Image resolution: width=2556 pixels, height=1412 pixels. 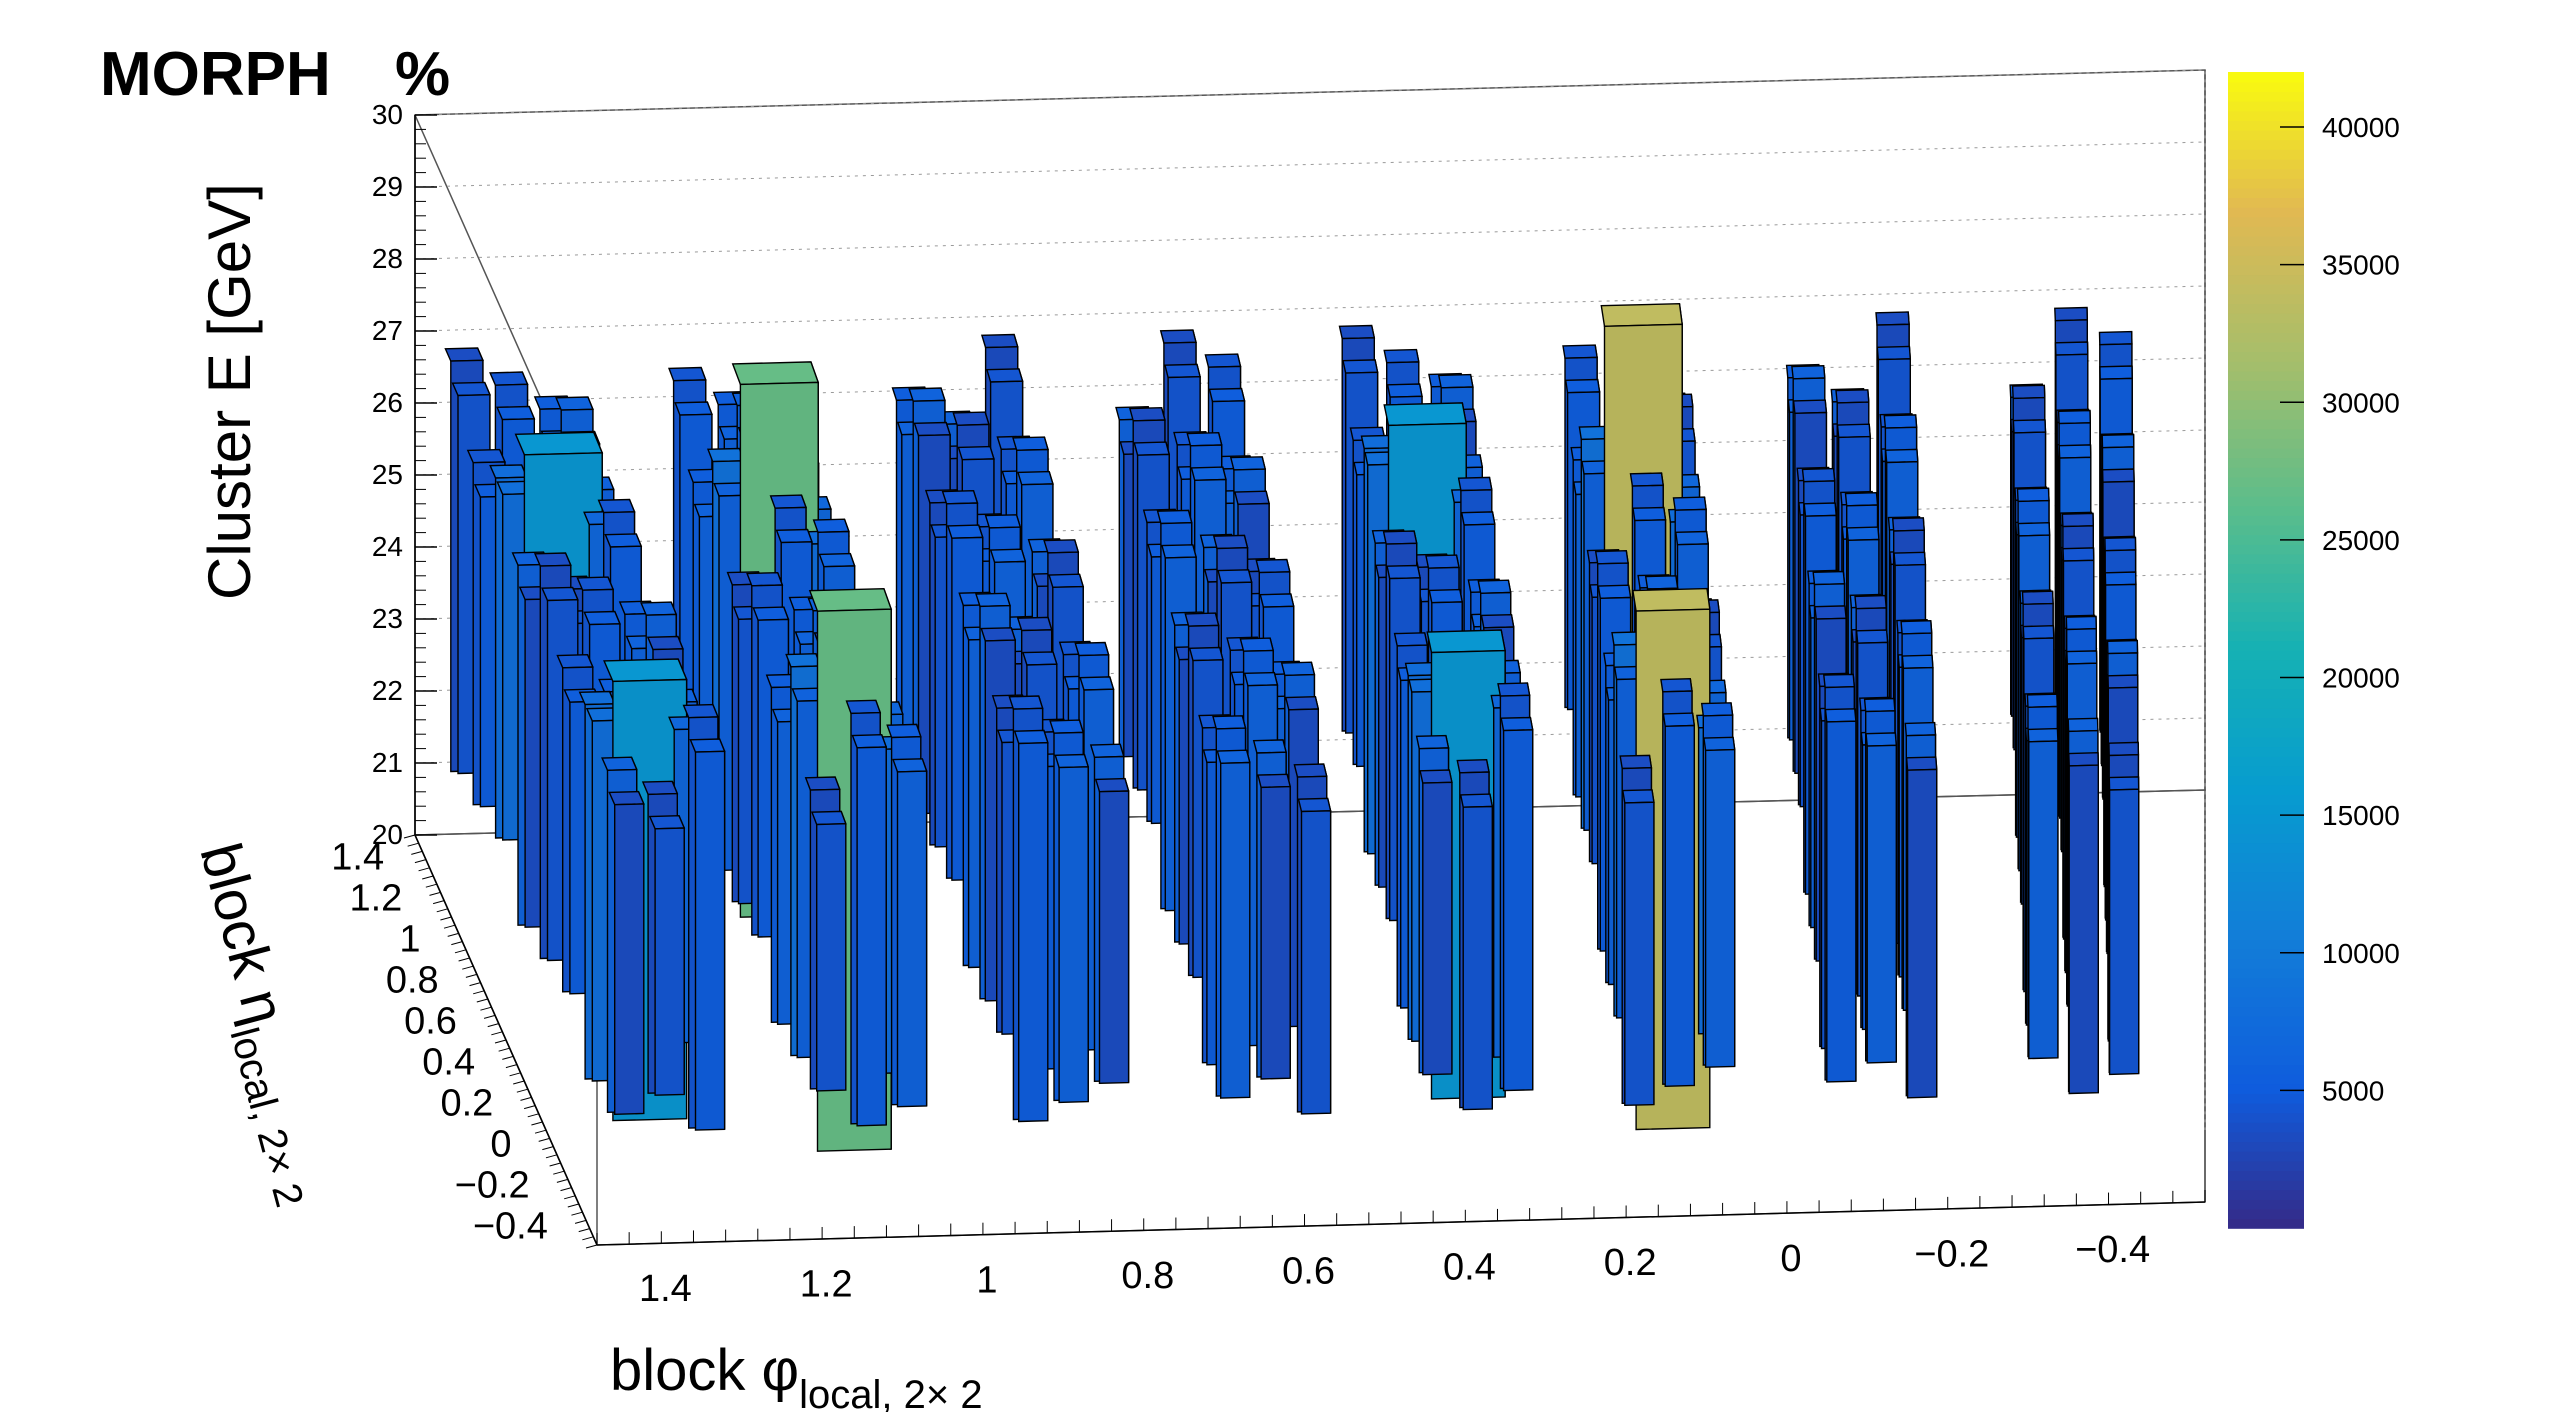 What do you see at coordinates (665, 1289) in the screenshot?
I see `x-tick-label: 1.4` at bounding box center [665, 1289].